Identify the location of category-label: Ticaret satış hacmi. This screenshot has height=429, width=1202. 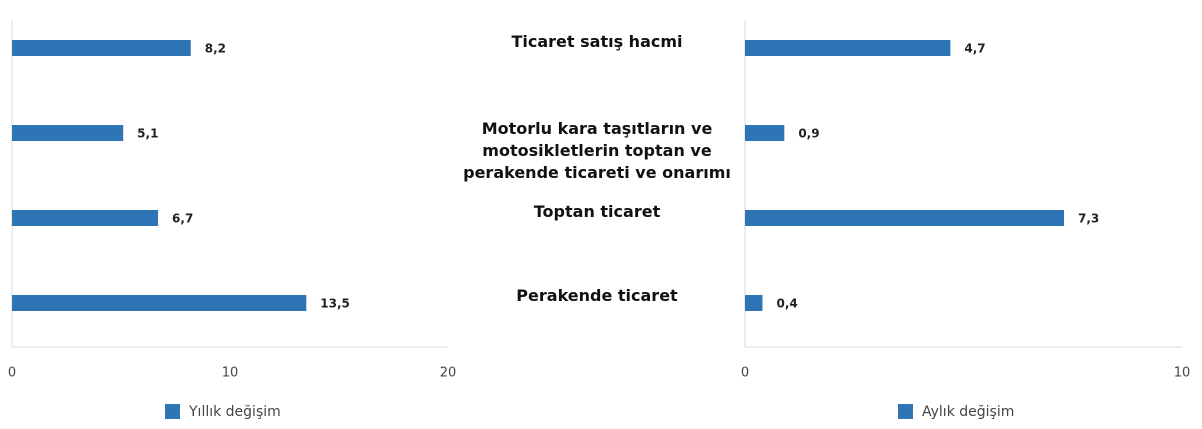
(597, 41).